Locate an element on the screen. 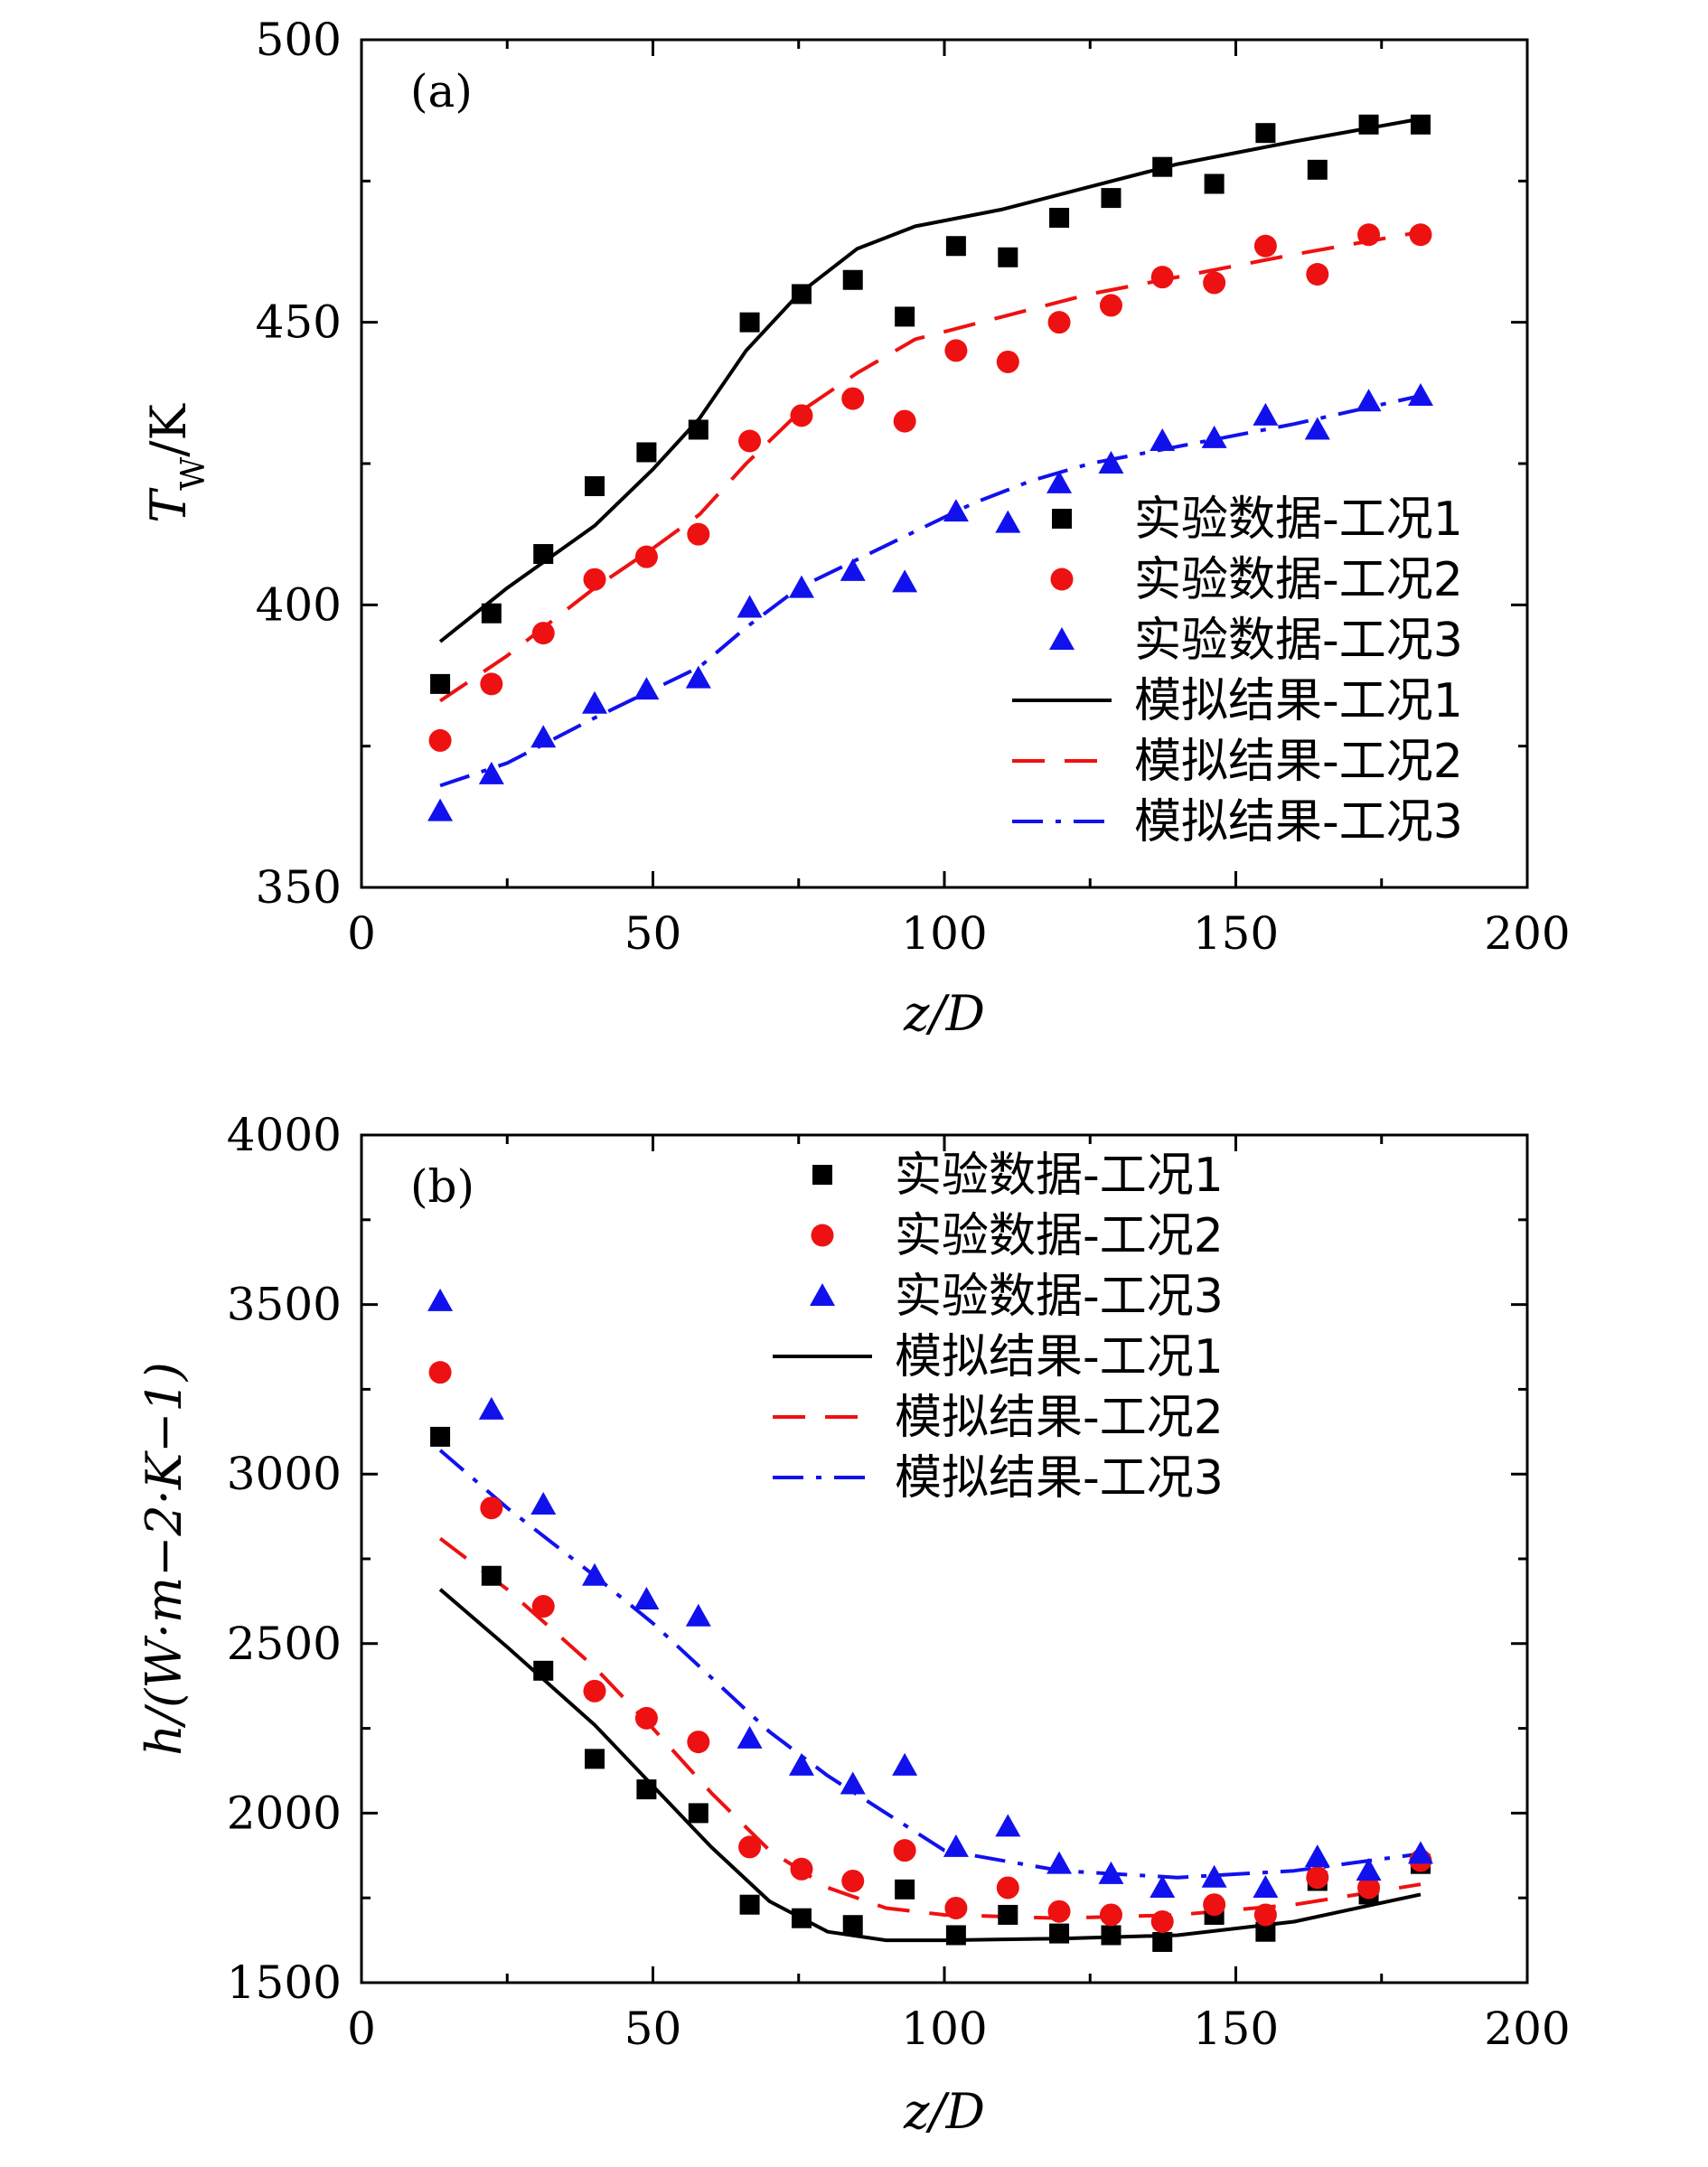  legend-label: 模拟结果-工况2 is located at coordinates (1298, 762).